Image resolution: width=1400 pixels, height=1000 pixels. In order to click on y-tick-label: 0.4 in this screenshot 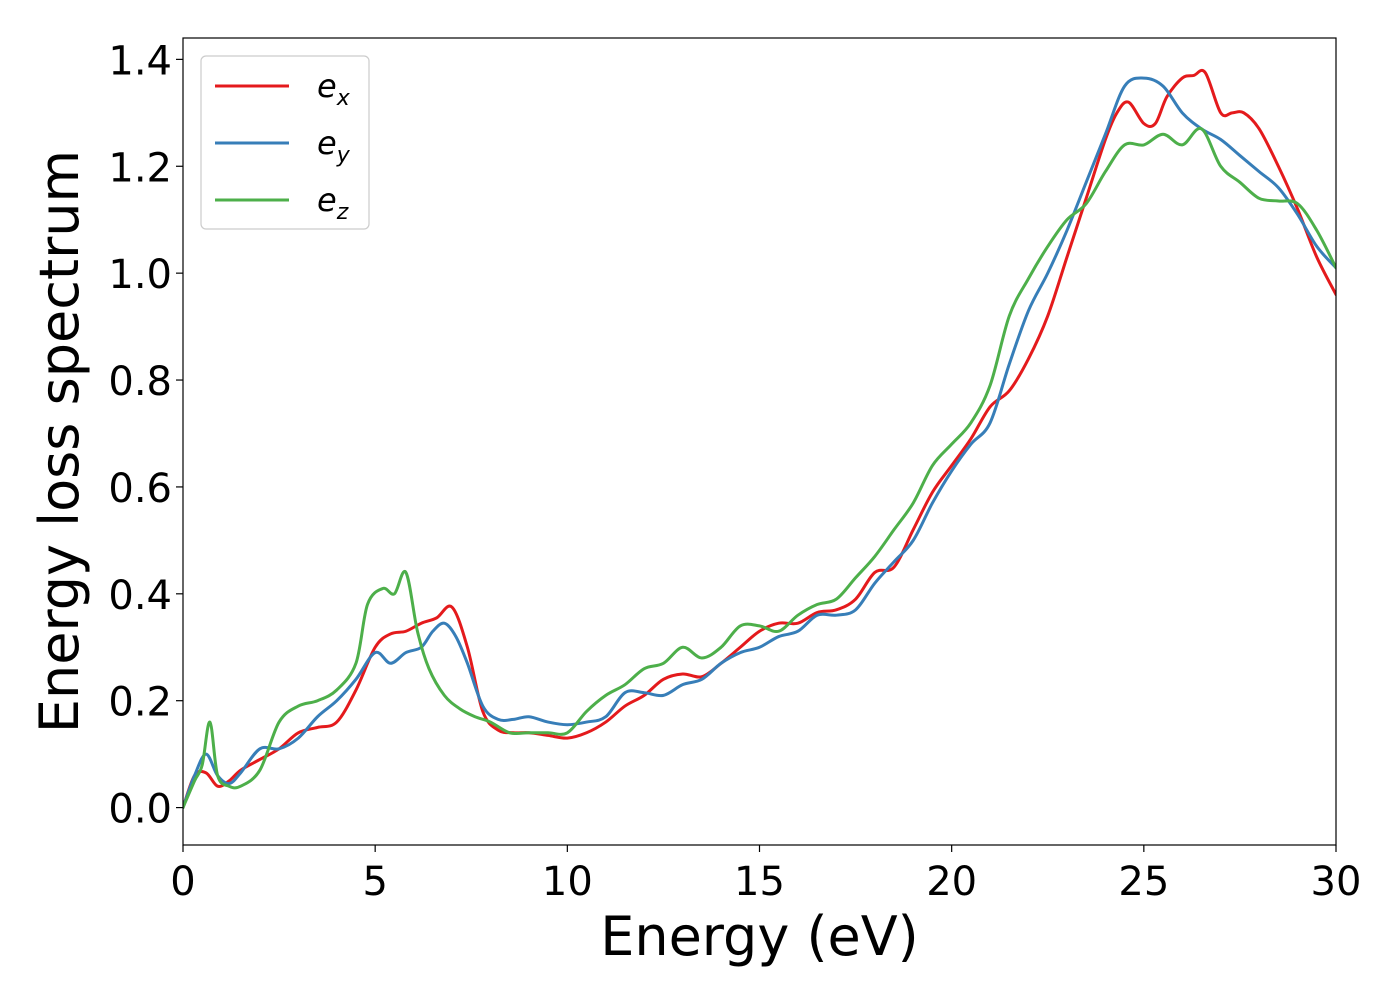, I will do `click(140, 596)`.